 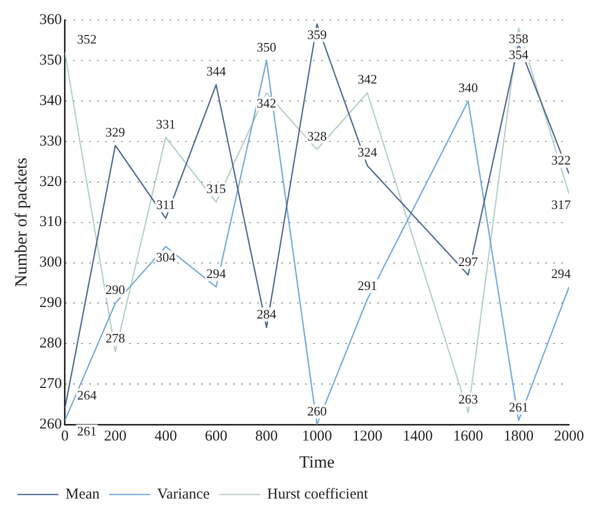 I want to click on legend-label: Hurst coefficient, so click(x=318, y=494).